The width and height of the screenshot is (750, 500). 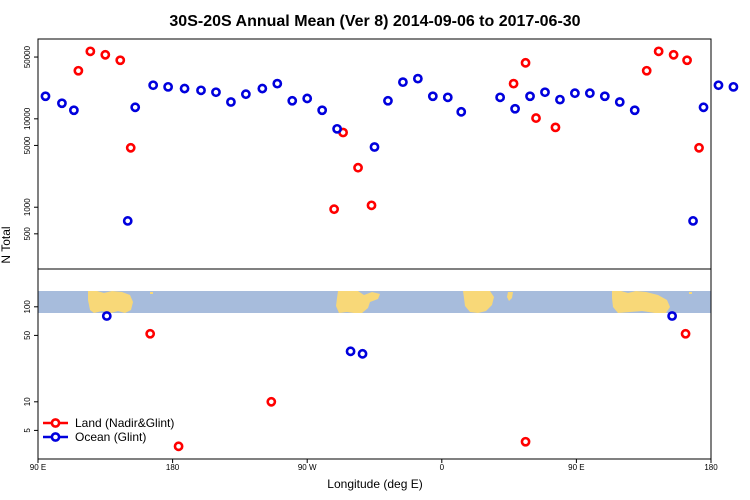 I want to click on top-y-tick-label: 50000, so click(x=27, y=56).